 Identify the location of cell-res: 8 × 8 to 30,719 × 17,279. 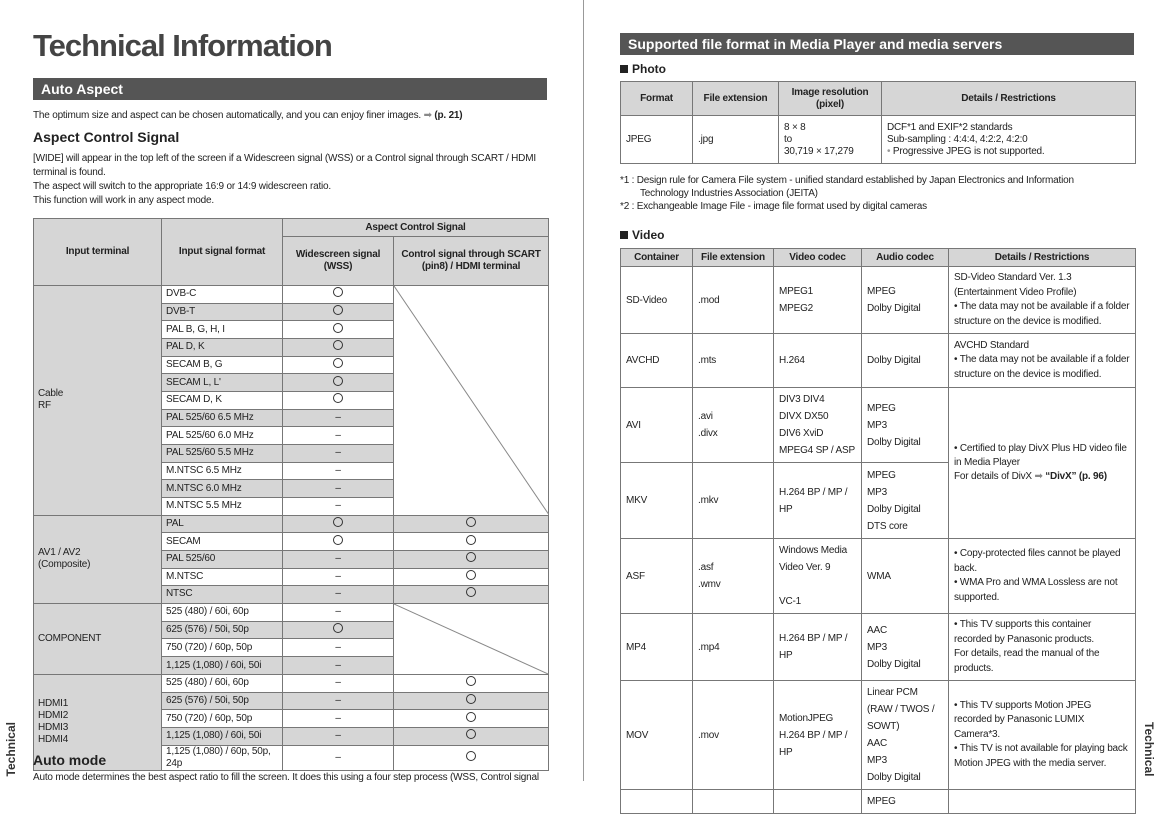
(830, 139).